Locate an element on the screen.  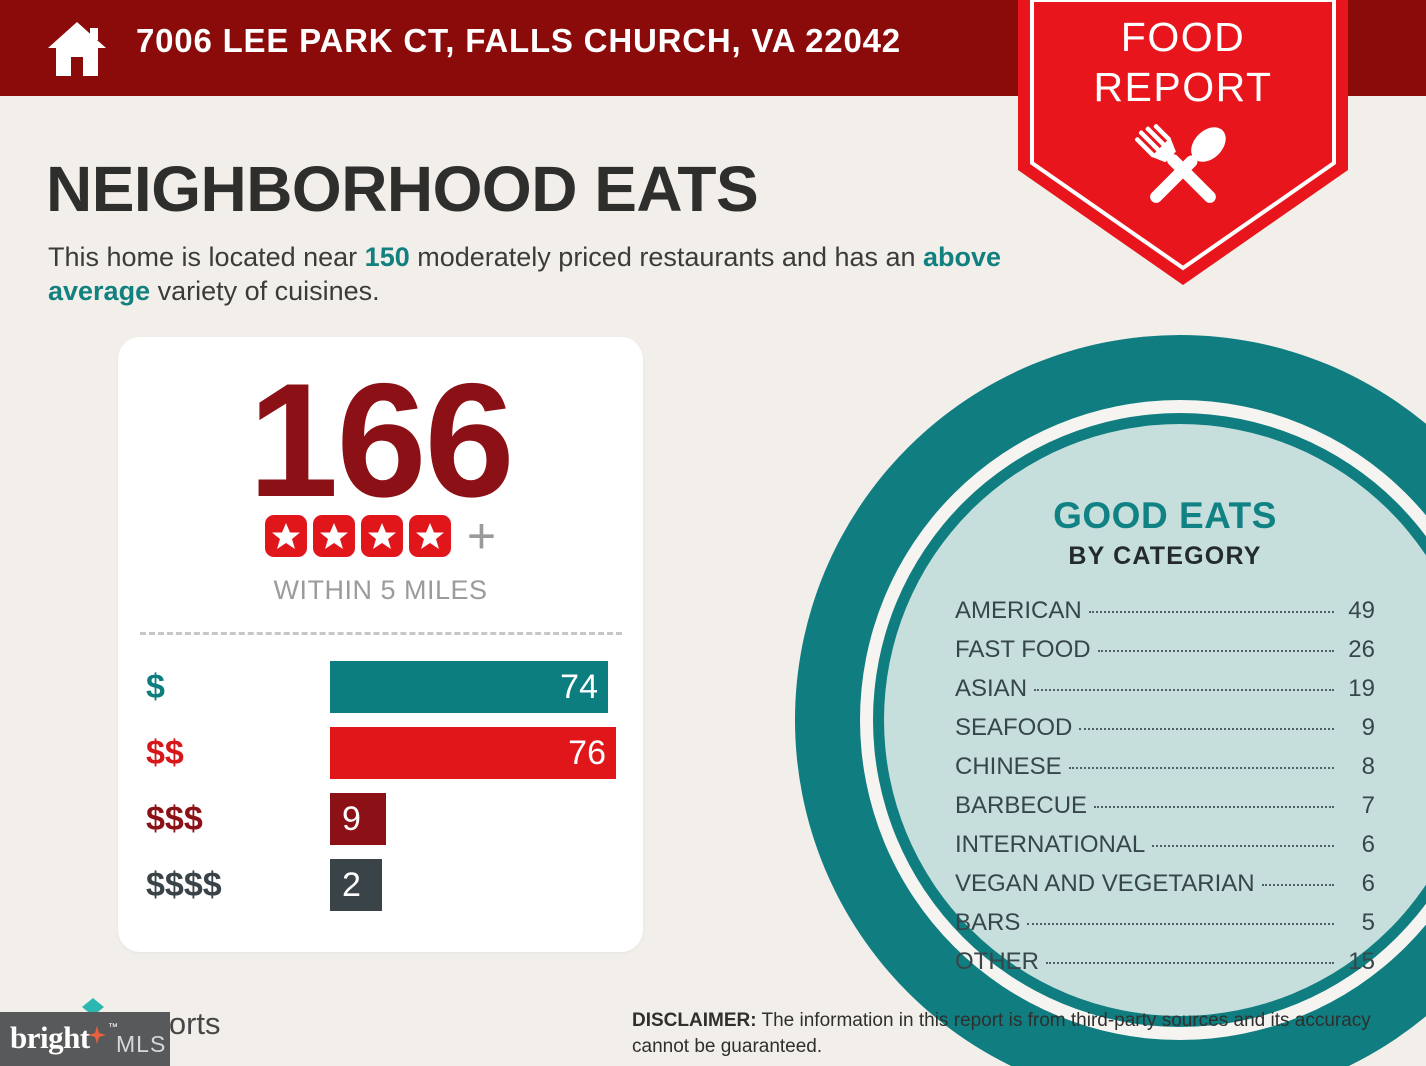
list-item: OTHER 15 is located at coordinates (1165, 967).